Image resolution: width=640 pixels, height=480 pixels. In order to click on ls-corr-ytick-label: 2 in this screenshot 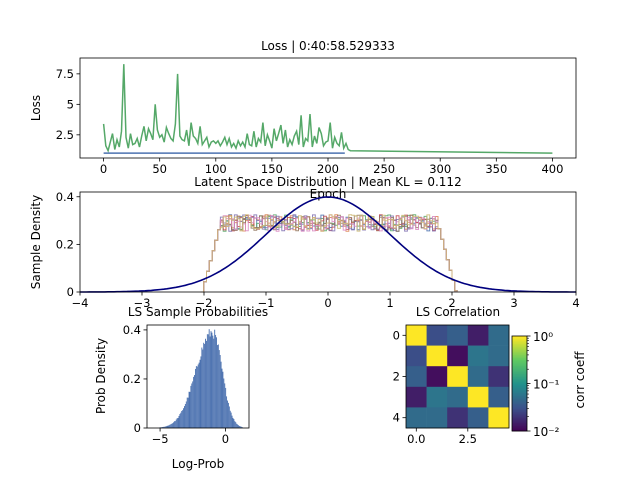, I will do `click(396, 377)`.